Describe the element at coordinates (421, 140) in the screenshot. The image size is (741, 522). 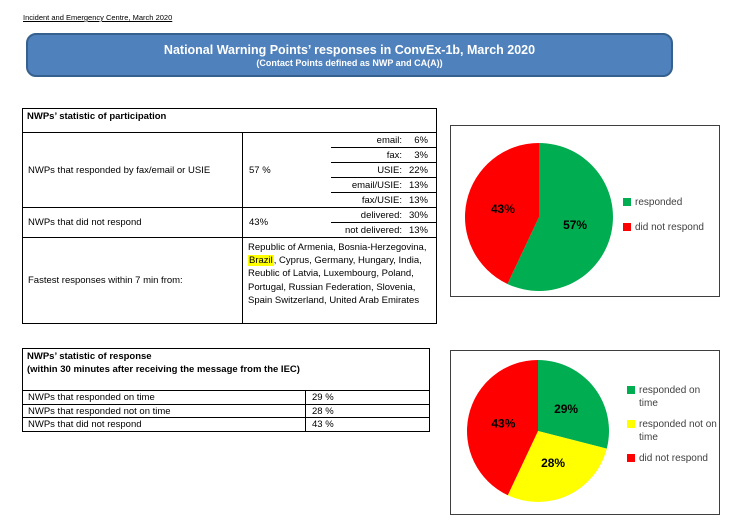
I see `breakdown-value: 6%` at that location.